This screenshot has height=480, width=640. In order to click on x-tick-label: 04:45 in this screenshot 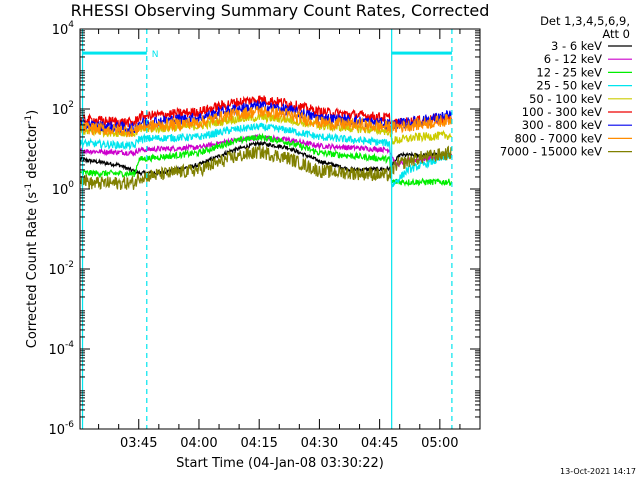, I will do `click(379, 443)`.